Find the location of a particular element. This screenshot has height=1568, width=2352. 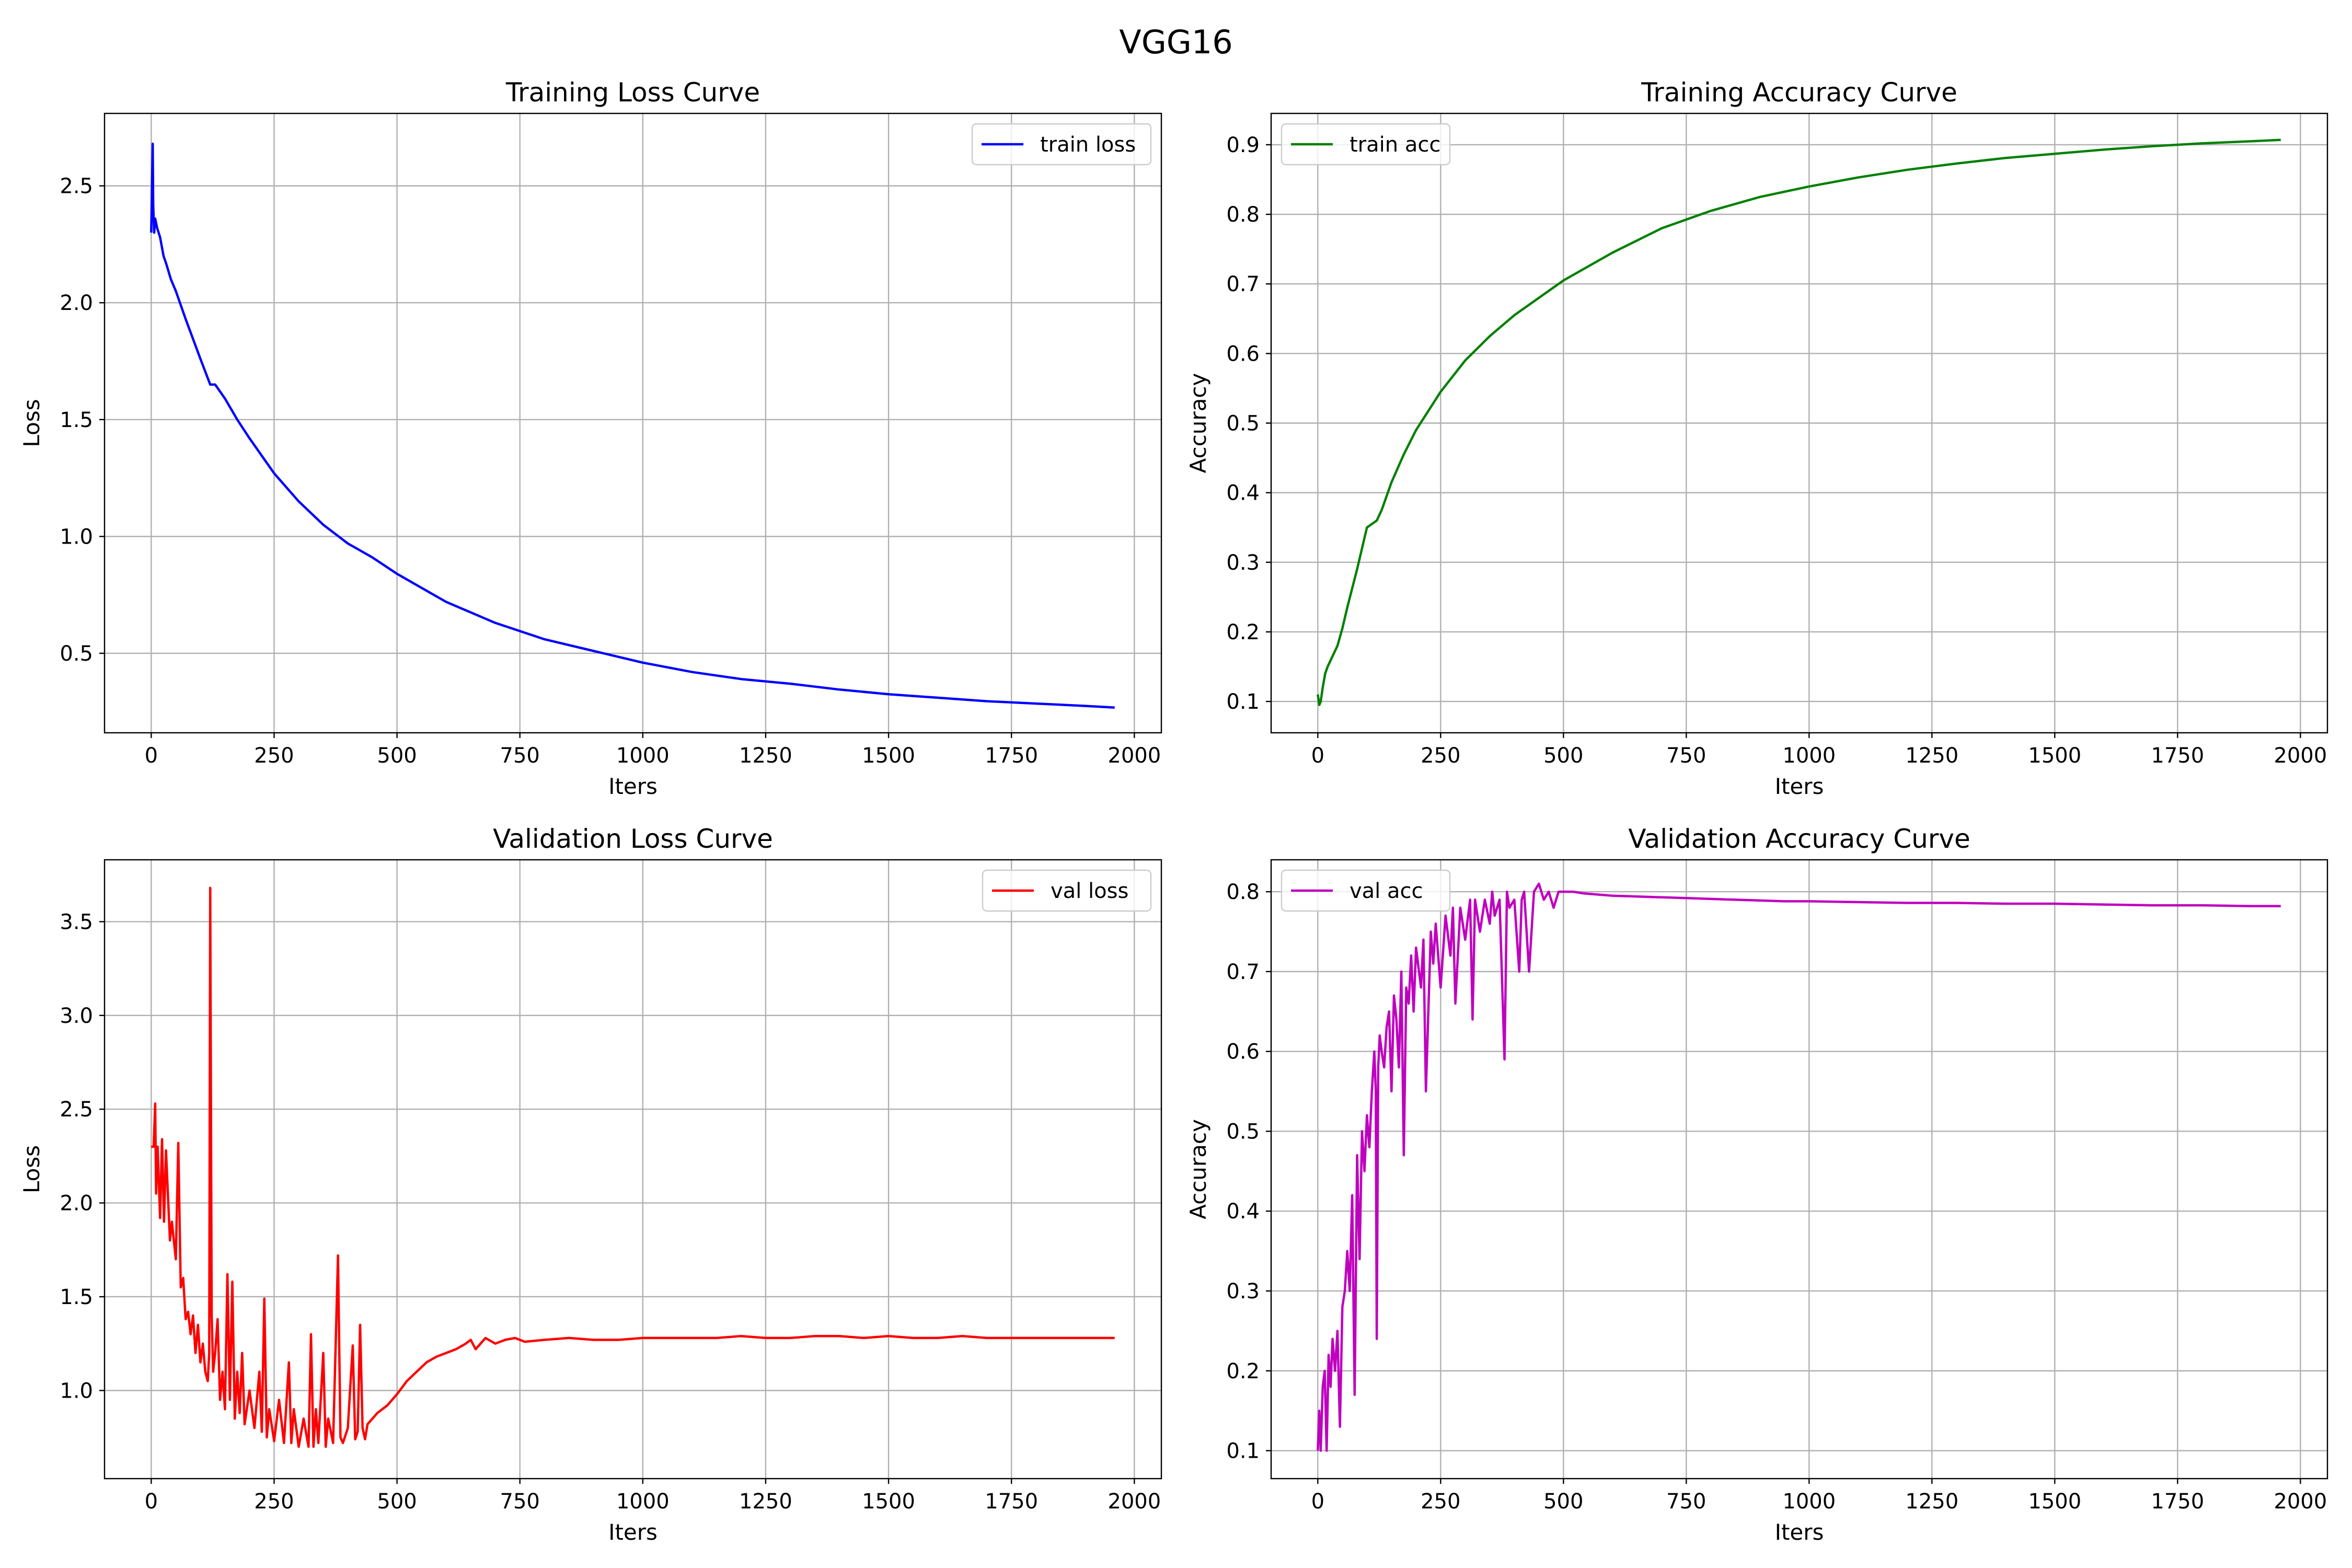

legend: val loss is located at coordinates (1067, 890).